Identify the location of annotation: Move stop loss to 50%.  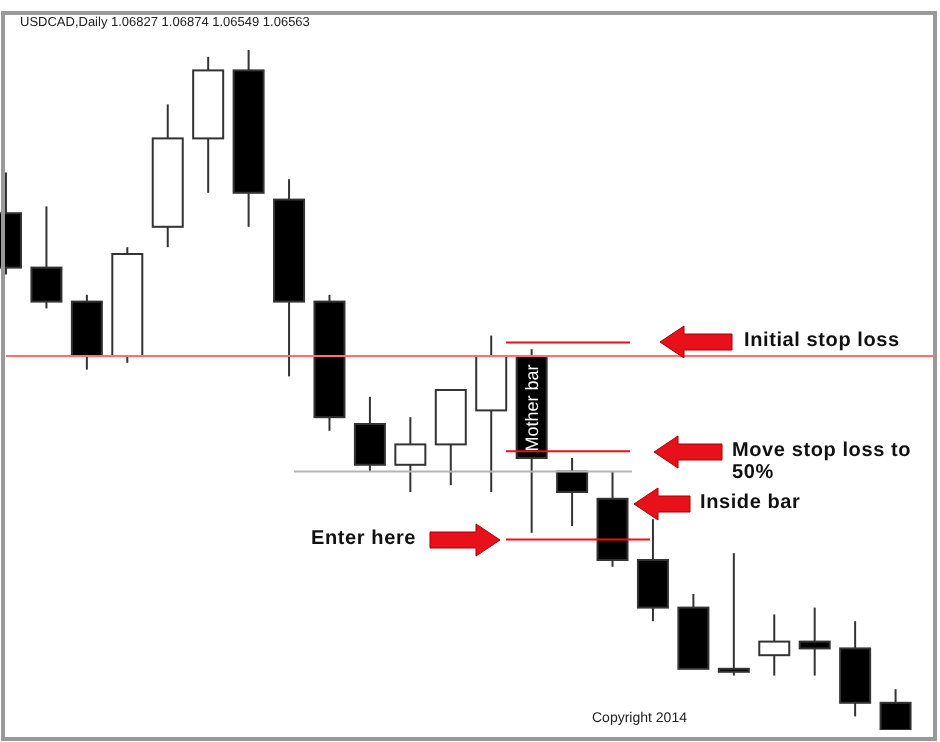
(822, 462).